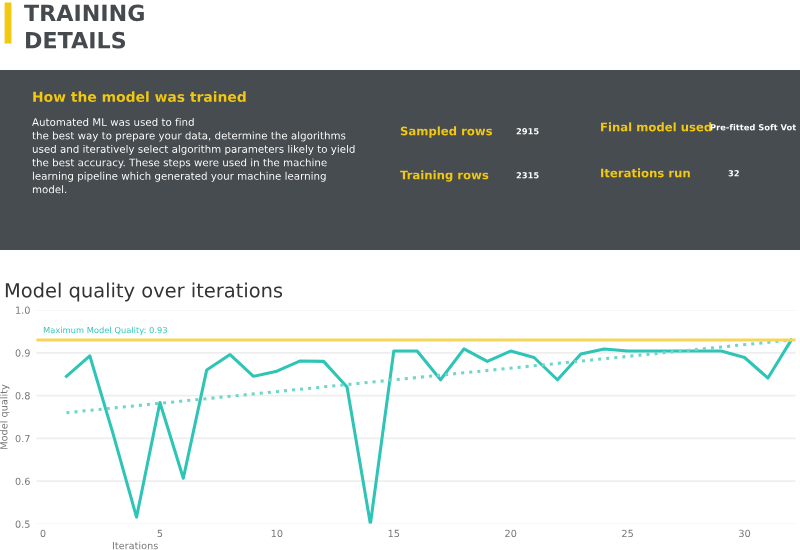  Describe the element at coordinates (144, 292) in the screenshot. I see `chart-title: Model quality over iterations` at that location.